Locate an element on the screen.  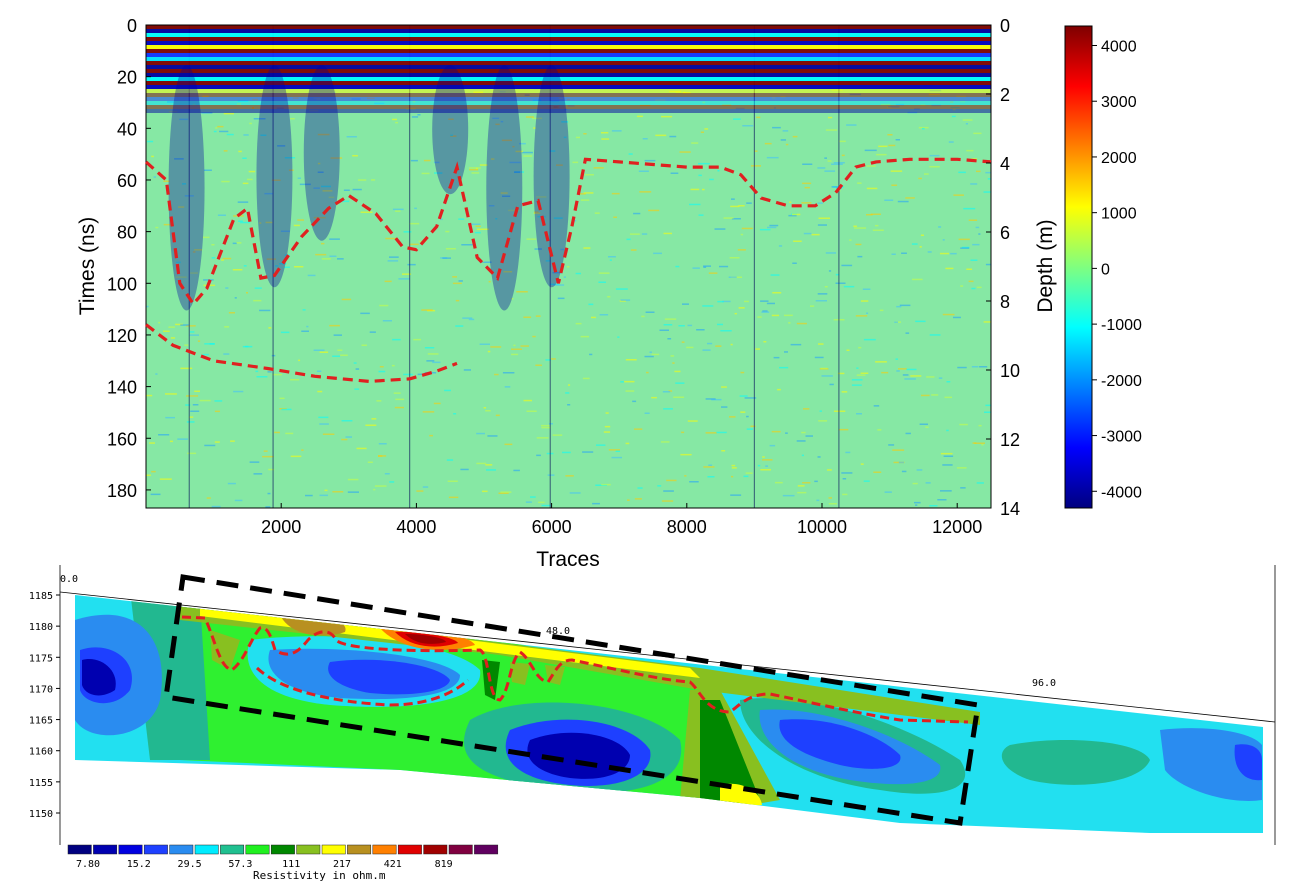
x-tick-label: 12000 is located at coordinates (957, 527).